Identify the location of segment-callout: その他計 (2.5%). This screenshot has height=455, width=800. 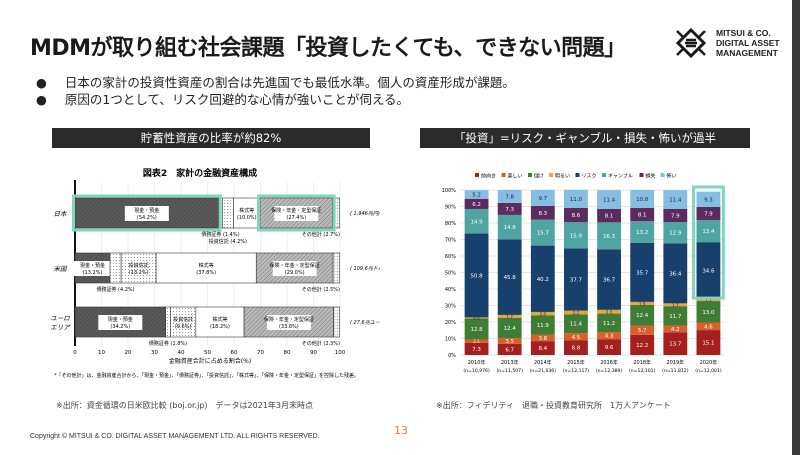
(321, 289).